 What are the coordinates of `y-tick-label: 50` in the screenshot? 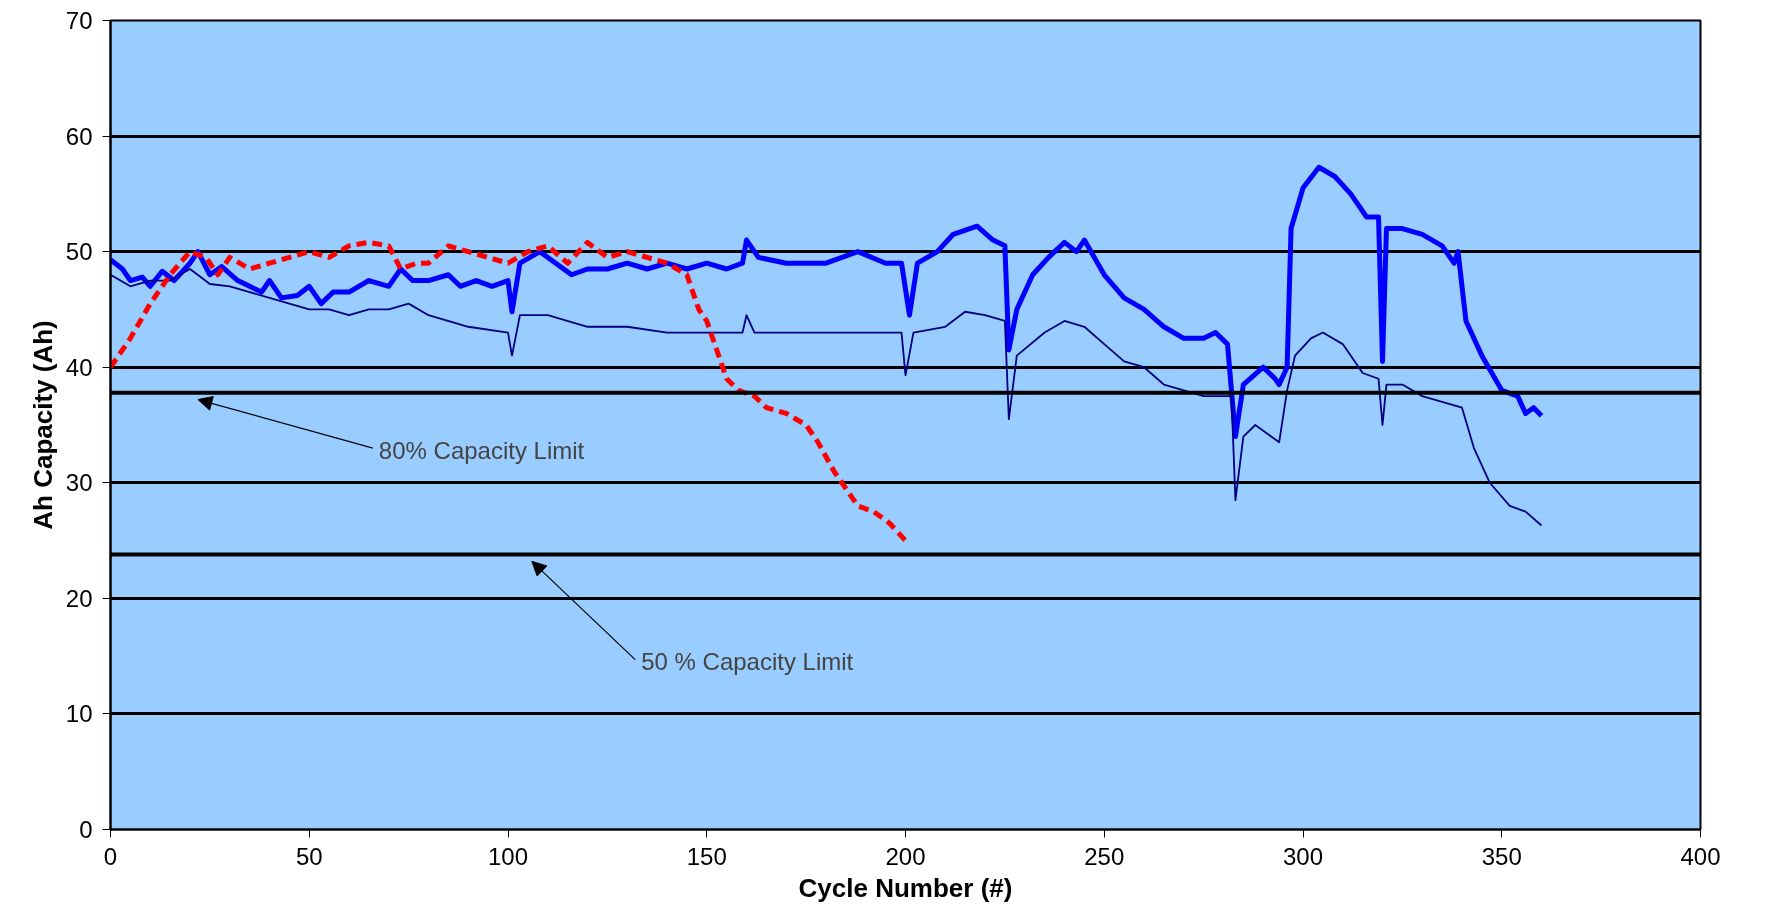 It's located at (79, 252).